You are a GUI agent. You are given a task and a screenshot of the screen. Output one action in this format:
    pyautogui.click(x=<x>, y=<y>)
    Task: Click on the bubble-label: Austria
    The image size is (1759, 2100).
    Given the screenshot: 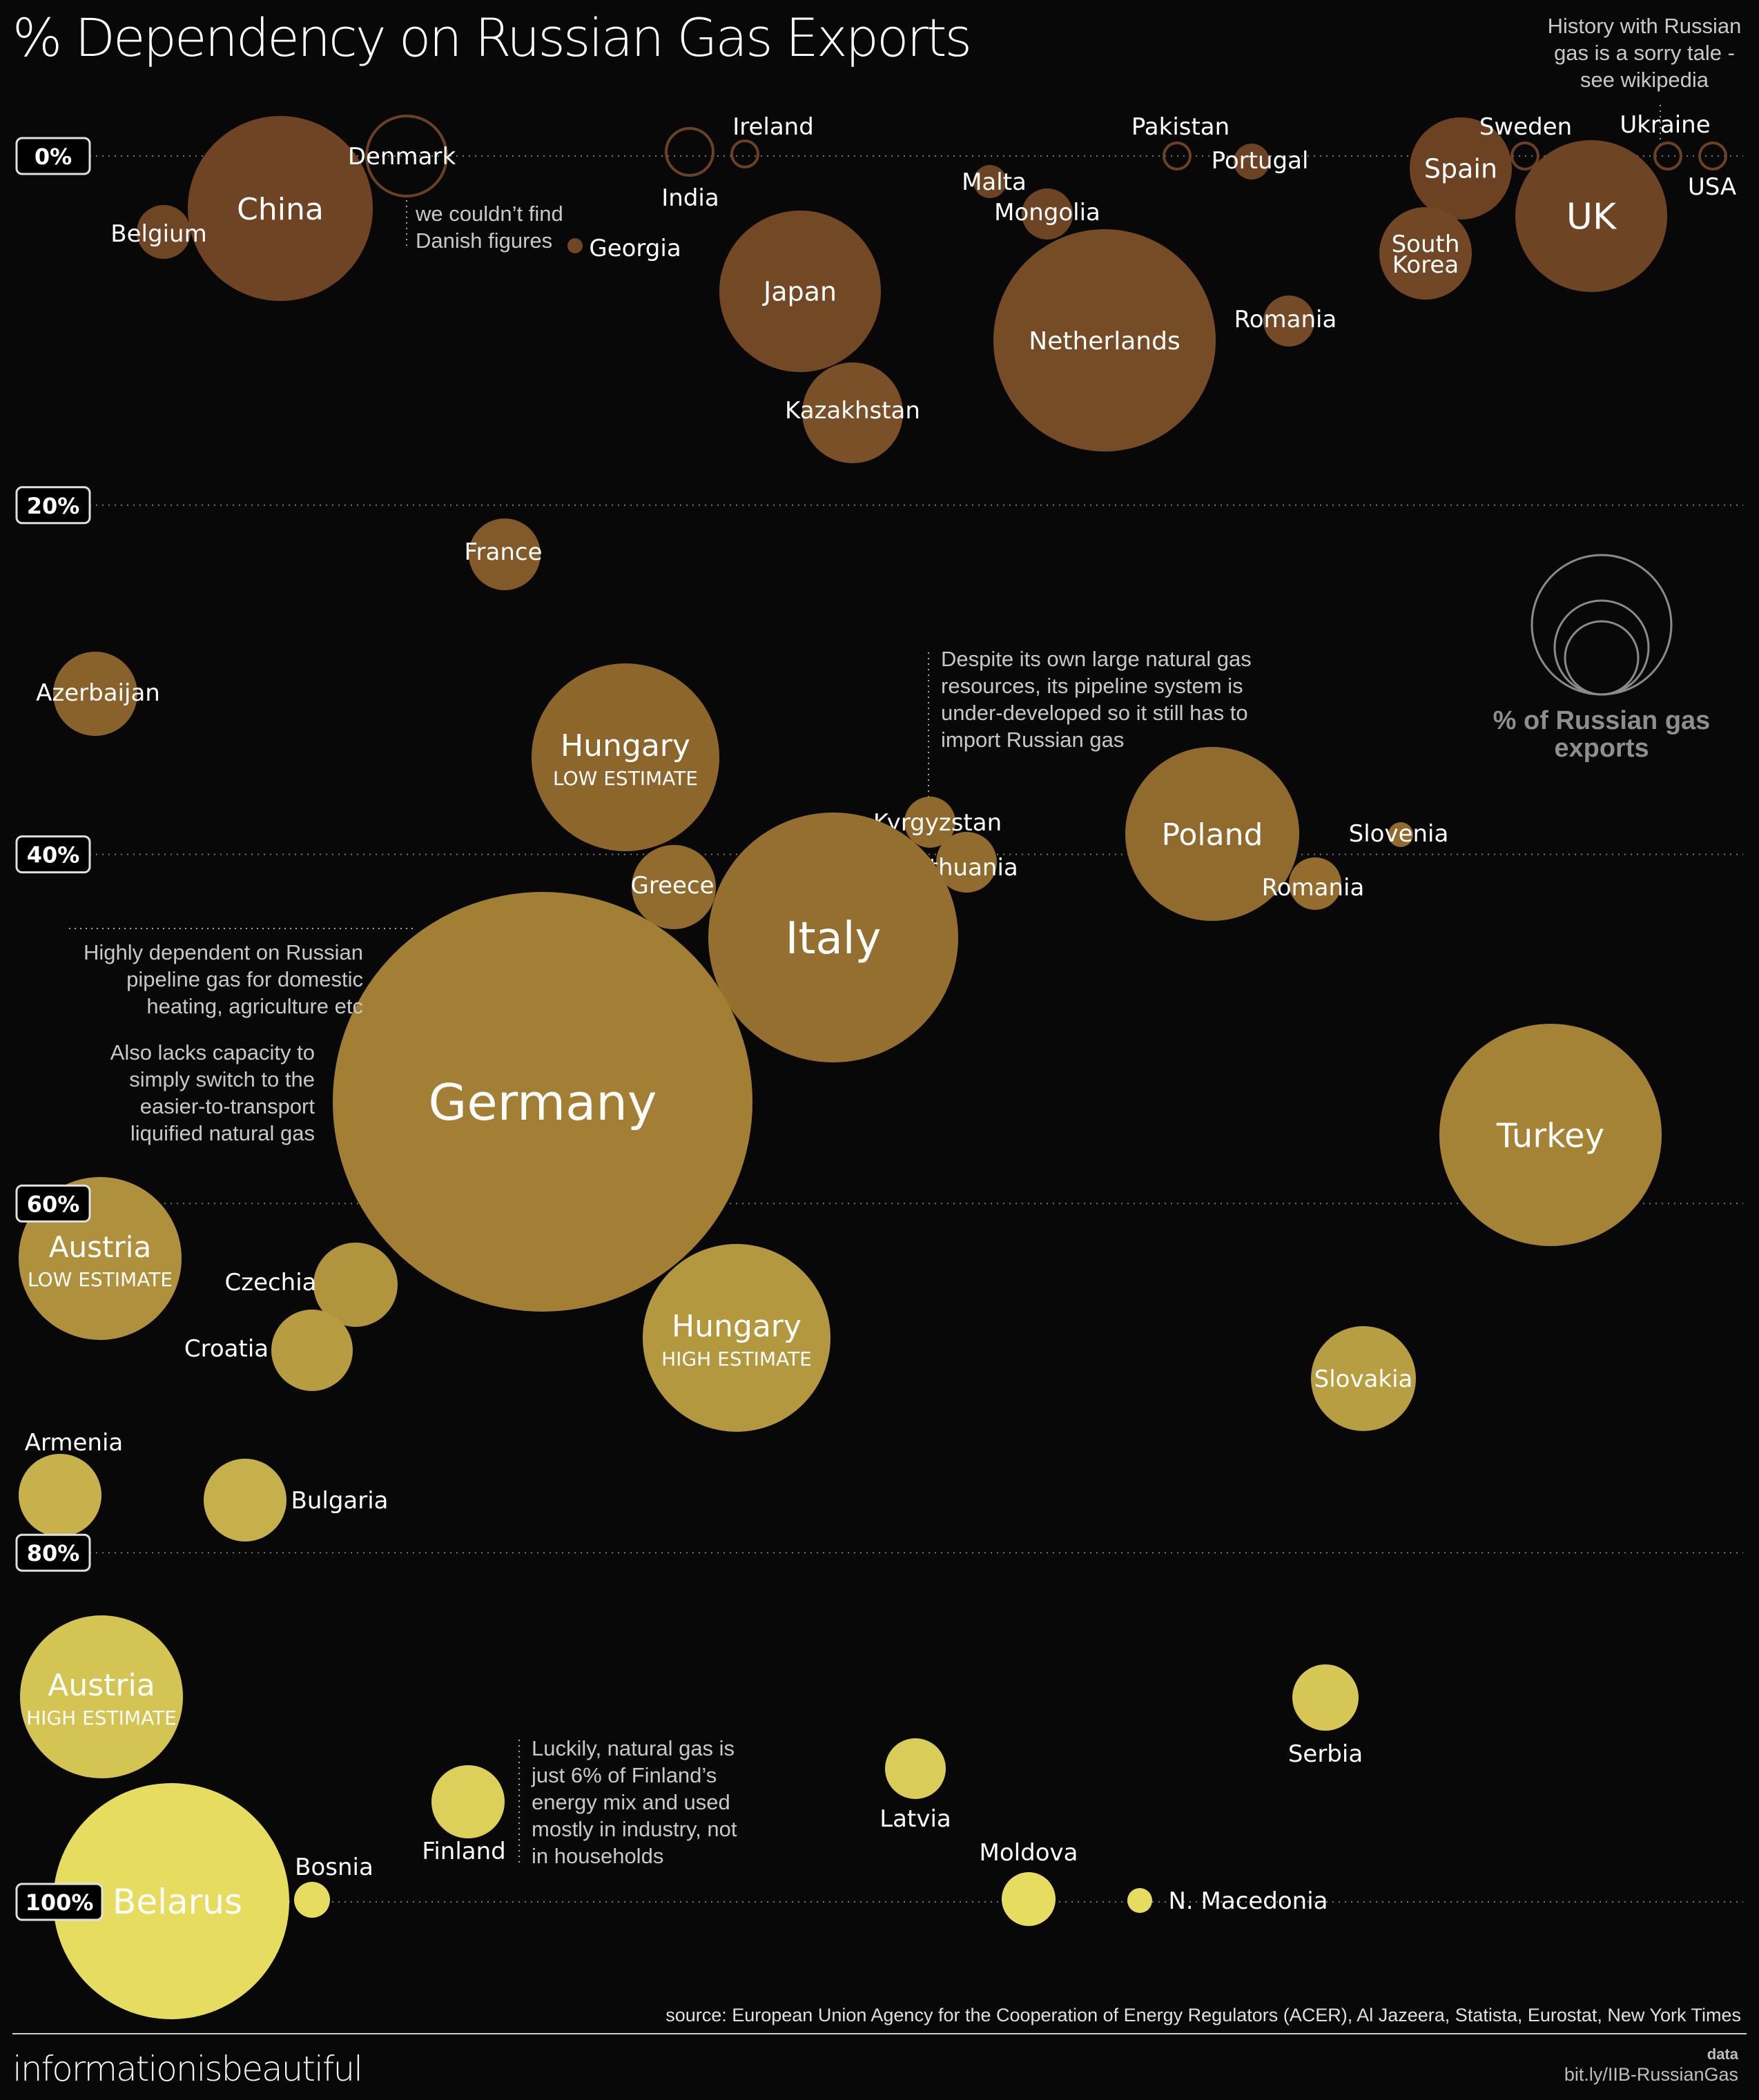 What is the action you would take?
    pyautogui.click(x=102, y=1686)
    